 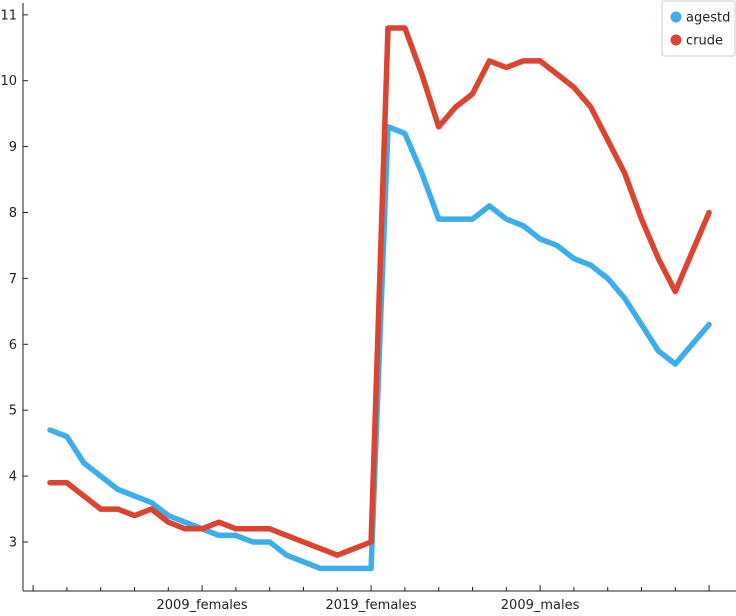 I want to click on x-tick-label: 2019_females, so click(x=371, y=605).